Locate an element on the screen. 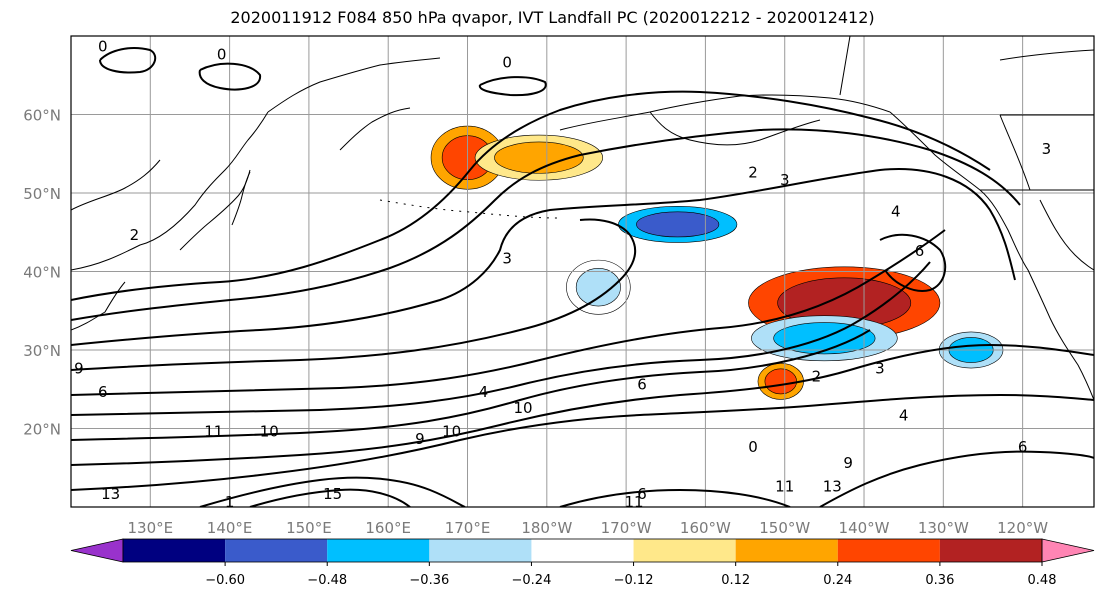  colorbar-extend-low is located at coordinates (97, 550).